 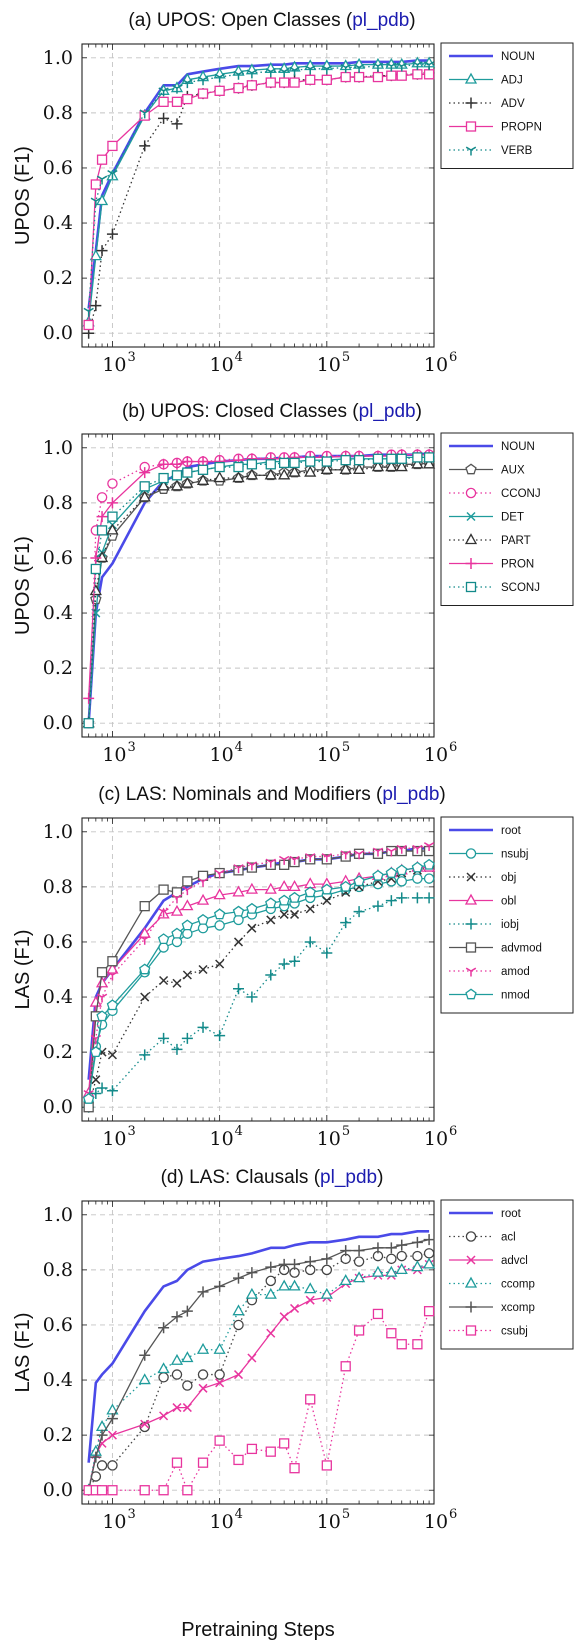 What do you see at coordinates (58, 723) in the screenshot?
I see `y-tick-label: 0.0` at bounding box center [58, 723].